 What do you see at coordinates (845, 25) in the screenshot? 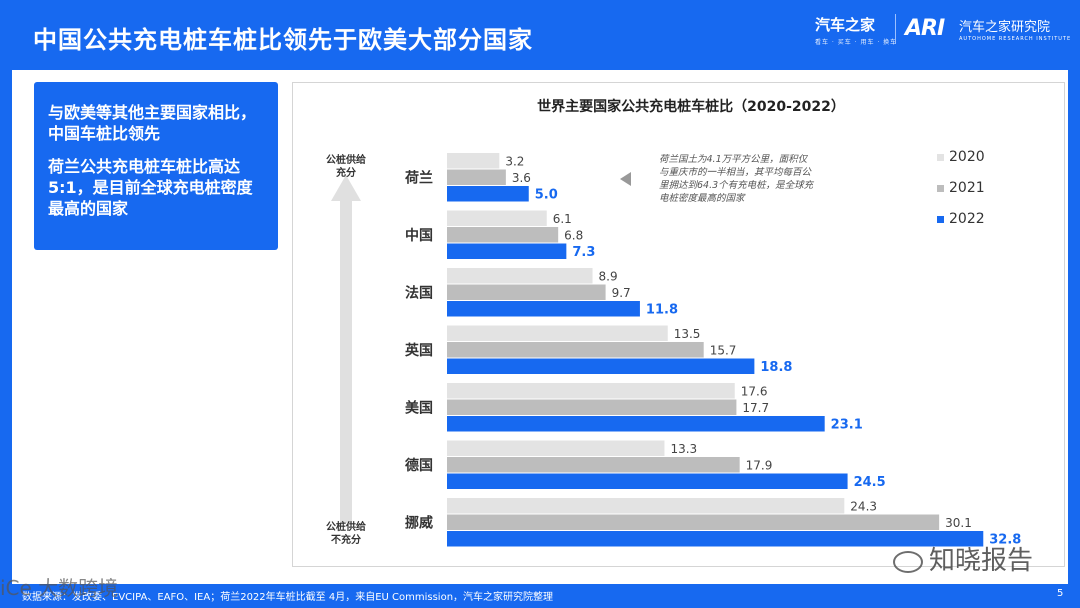
I see `autohome-logo-name: 汽车之家` at bounding box center [845, 25].